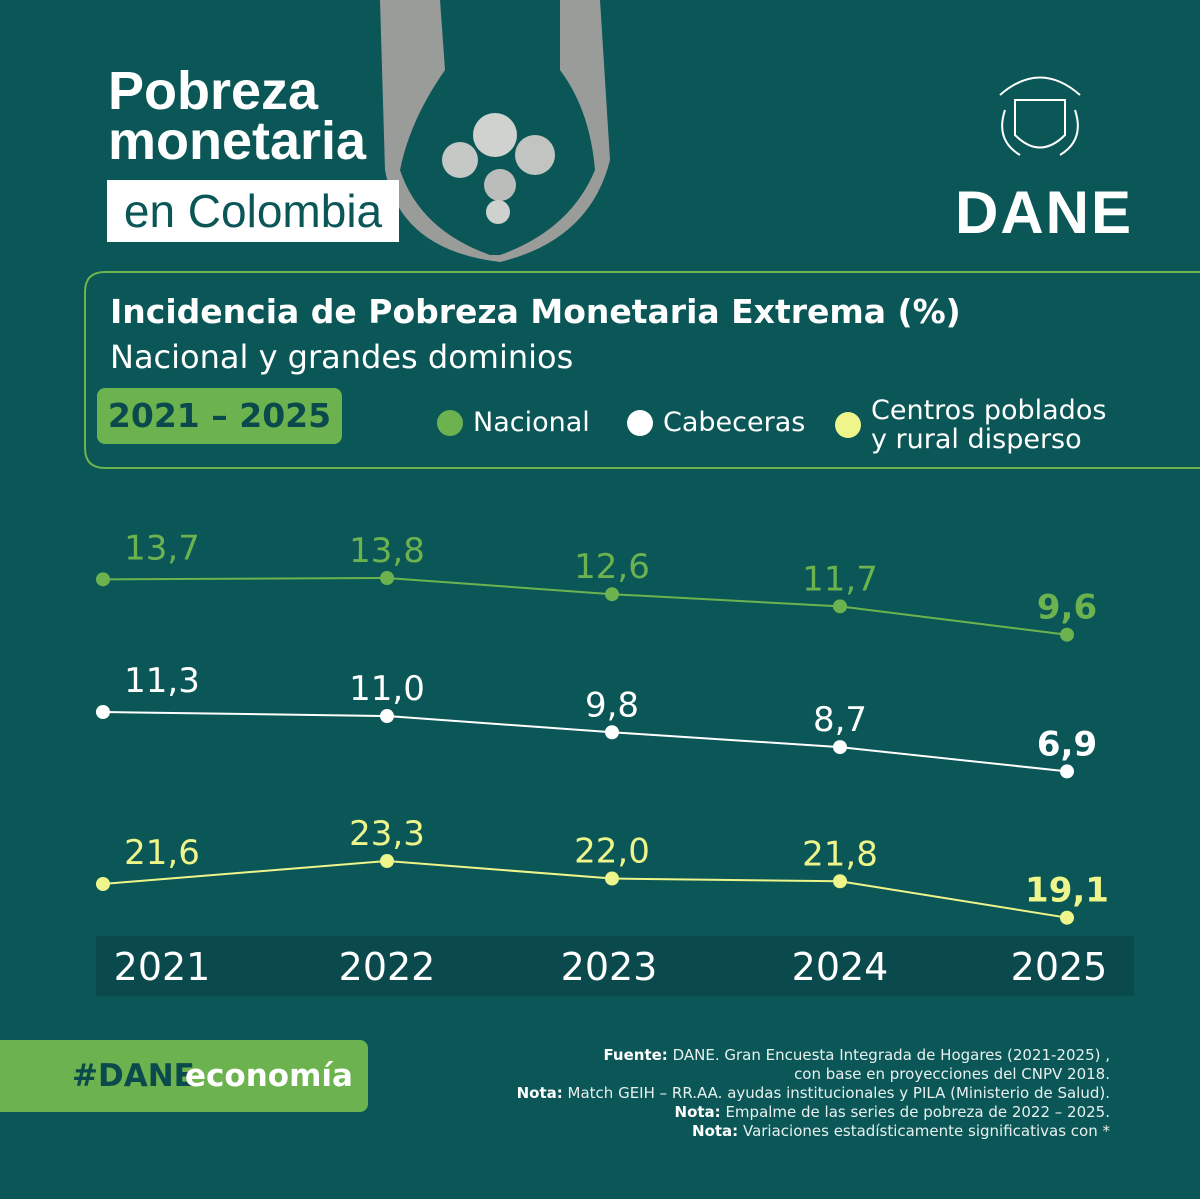  Describe the element at coordinates (495, 131) in the screenshot. I see `hands-illustration` at that location.